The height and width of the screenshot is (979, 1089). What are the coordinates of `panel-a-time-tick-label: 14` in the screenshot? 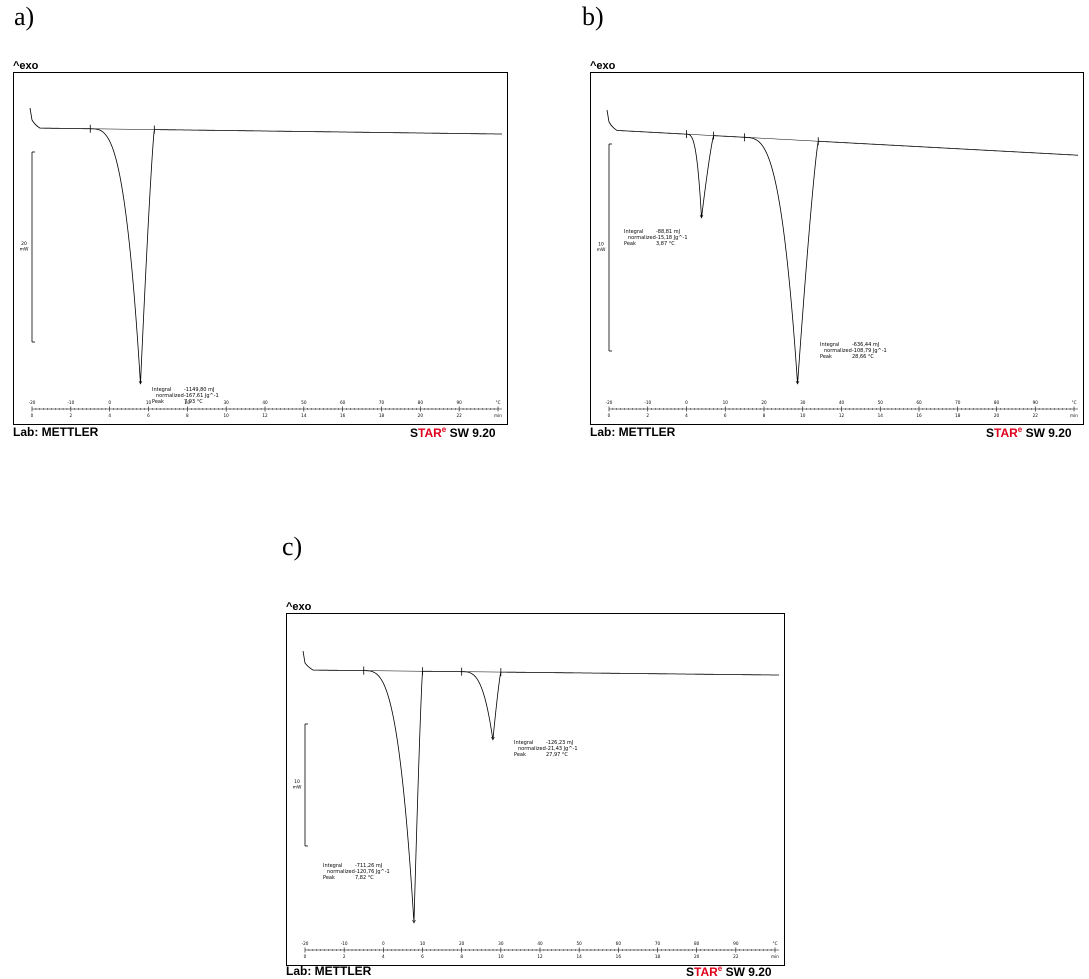 It's located at (304, 415).